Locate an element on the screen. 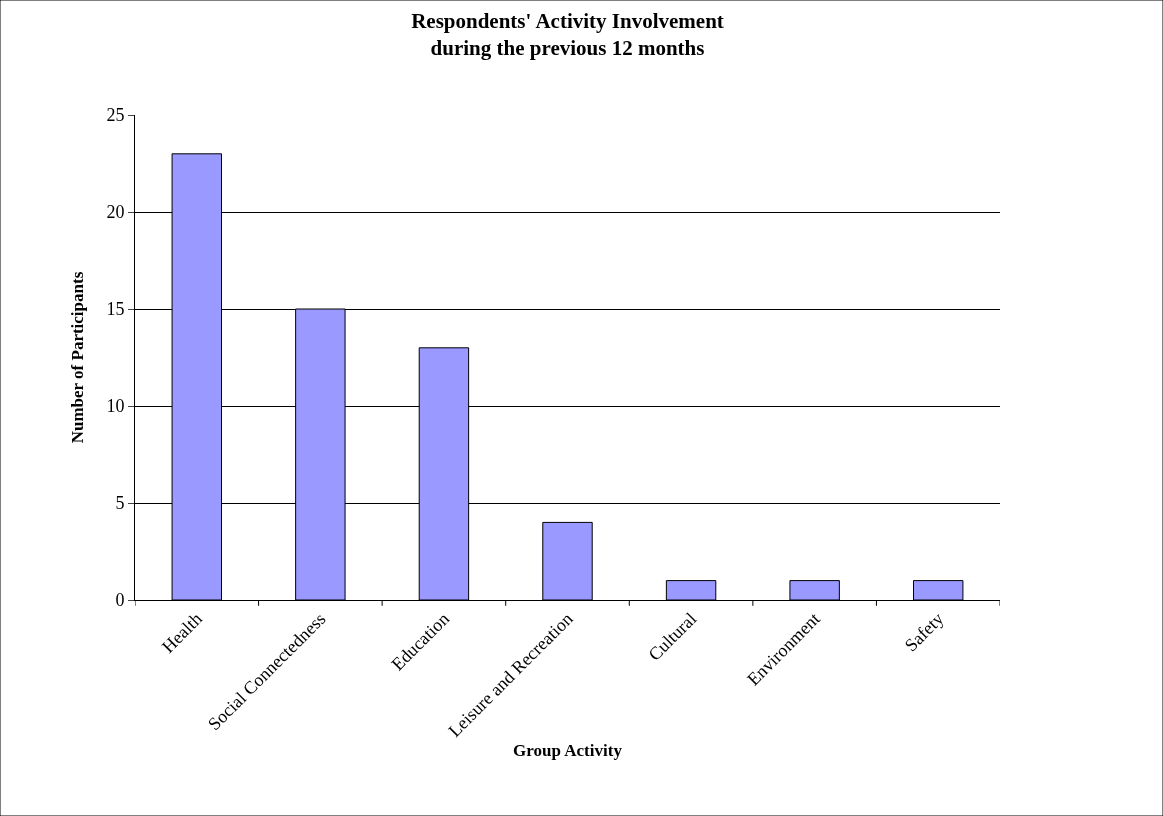 The image size is (1163, 816). chart-title: Respondents' Activity Involvement during the previous 12 months is located at coordinates (567, 35).